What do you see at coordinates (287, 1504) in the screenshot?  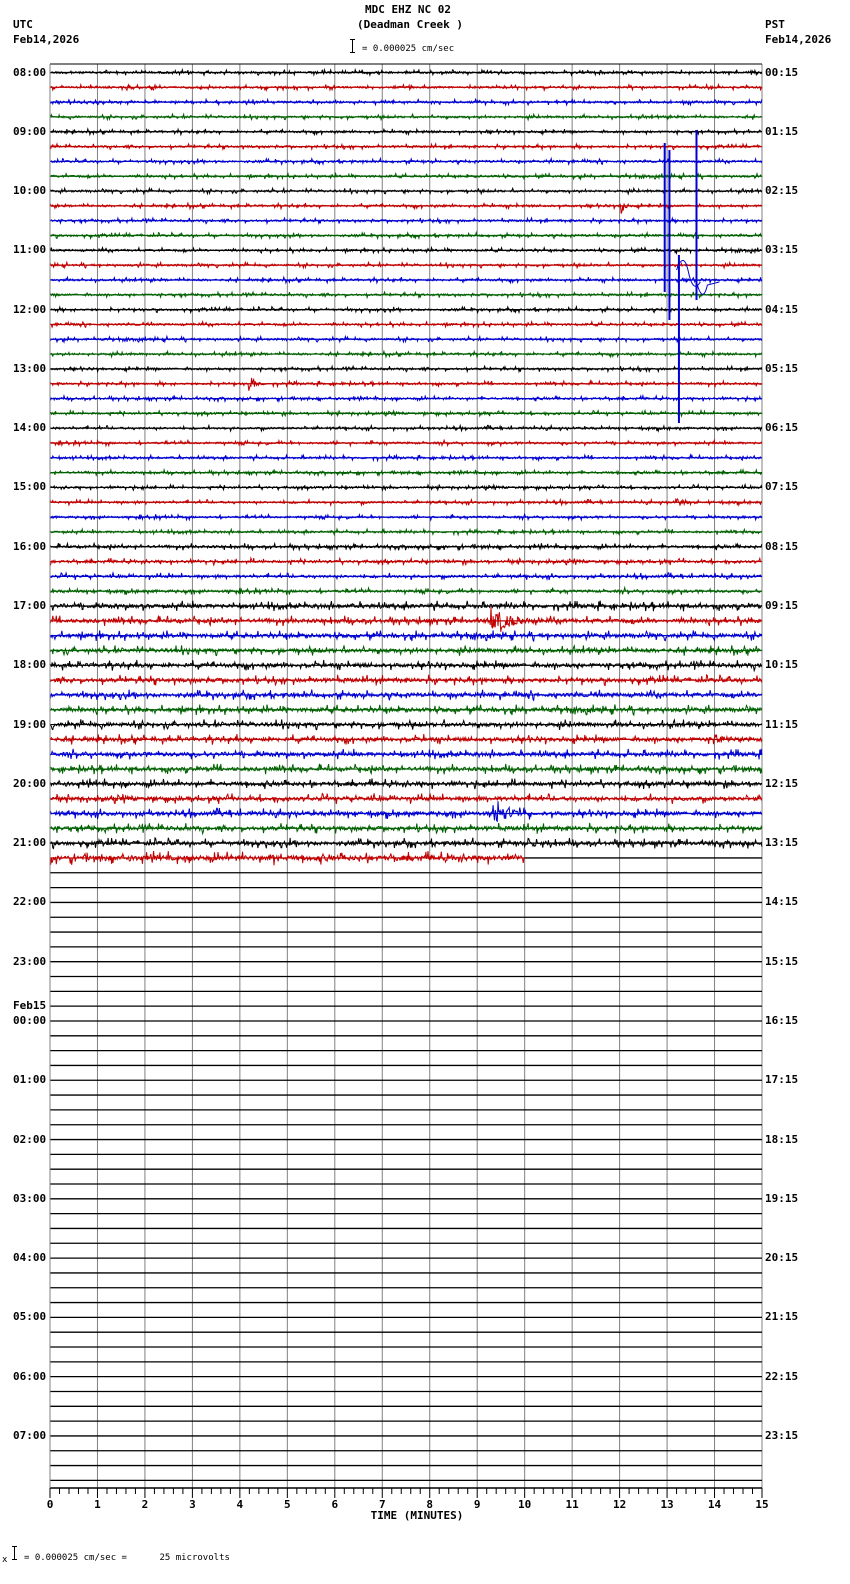 I see `x-tick-label: 5` at bounding box center [287, 1504].